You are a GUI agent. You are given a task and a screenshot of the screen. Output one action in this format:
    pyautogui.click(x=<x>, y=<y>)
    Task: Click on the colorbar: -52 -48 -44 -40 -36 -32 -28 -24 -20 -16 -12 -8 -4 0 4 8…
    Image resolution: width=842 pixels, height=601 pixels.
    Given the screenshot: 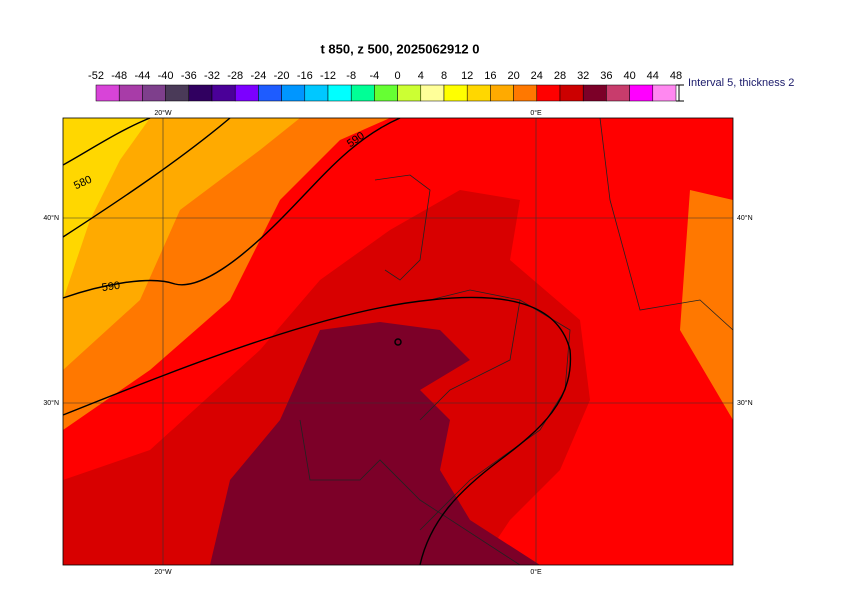 What is the action you would take?
    pyautogui.click(x=385, y=86)
    